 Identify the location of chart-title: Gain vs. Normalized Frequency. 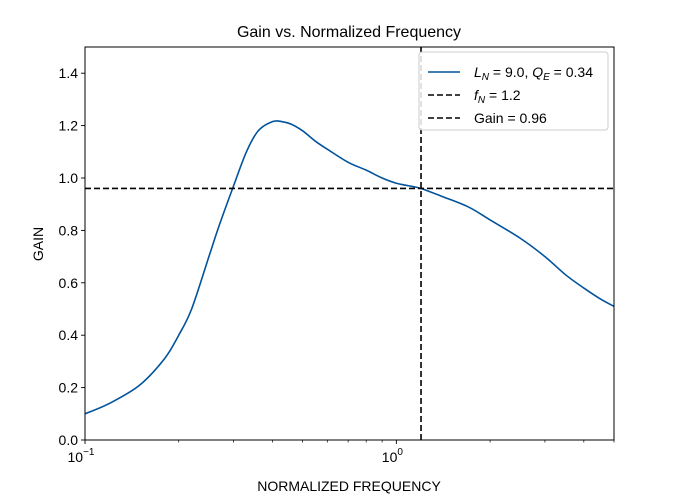
(349, 32).